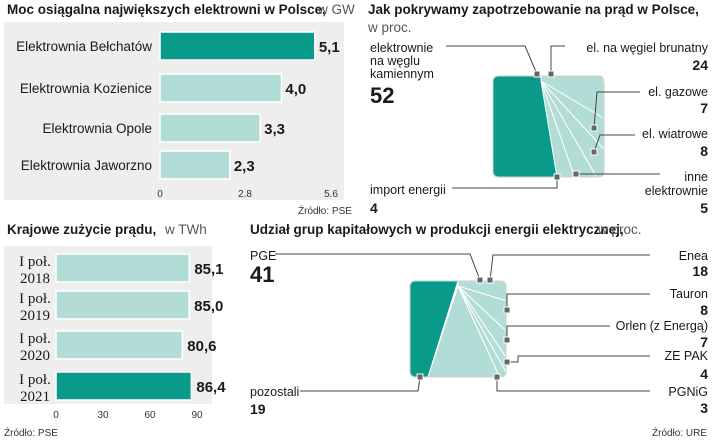 This screenshot has width=720, height=441. What do you see at coordinates (201, 346) in the screenshot?
I see `value-label: 80,6` at bounding box center [201, 346].